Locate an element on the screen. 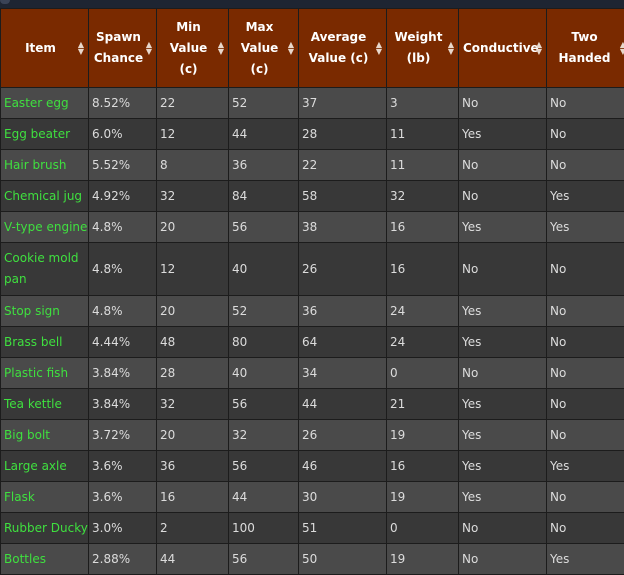 The width and height of the screenshot is (624, 575). item-link: Tea kettle is located at coordinates (45, 404).